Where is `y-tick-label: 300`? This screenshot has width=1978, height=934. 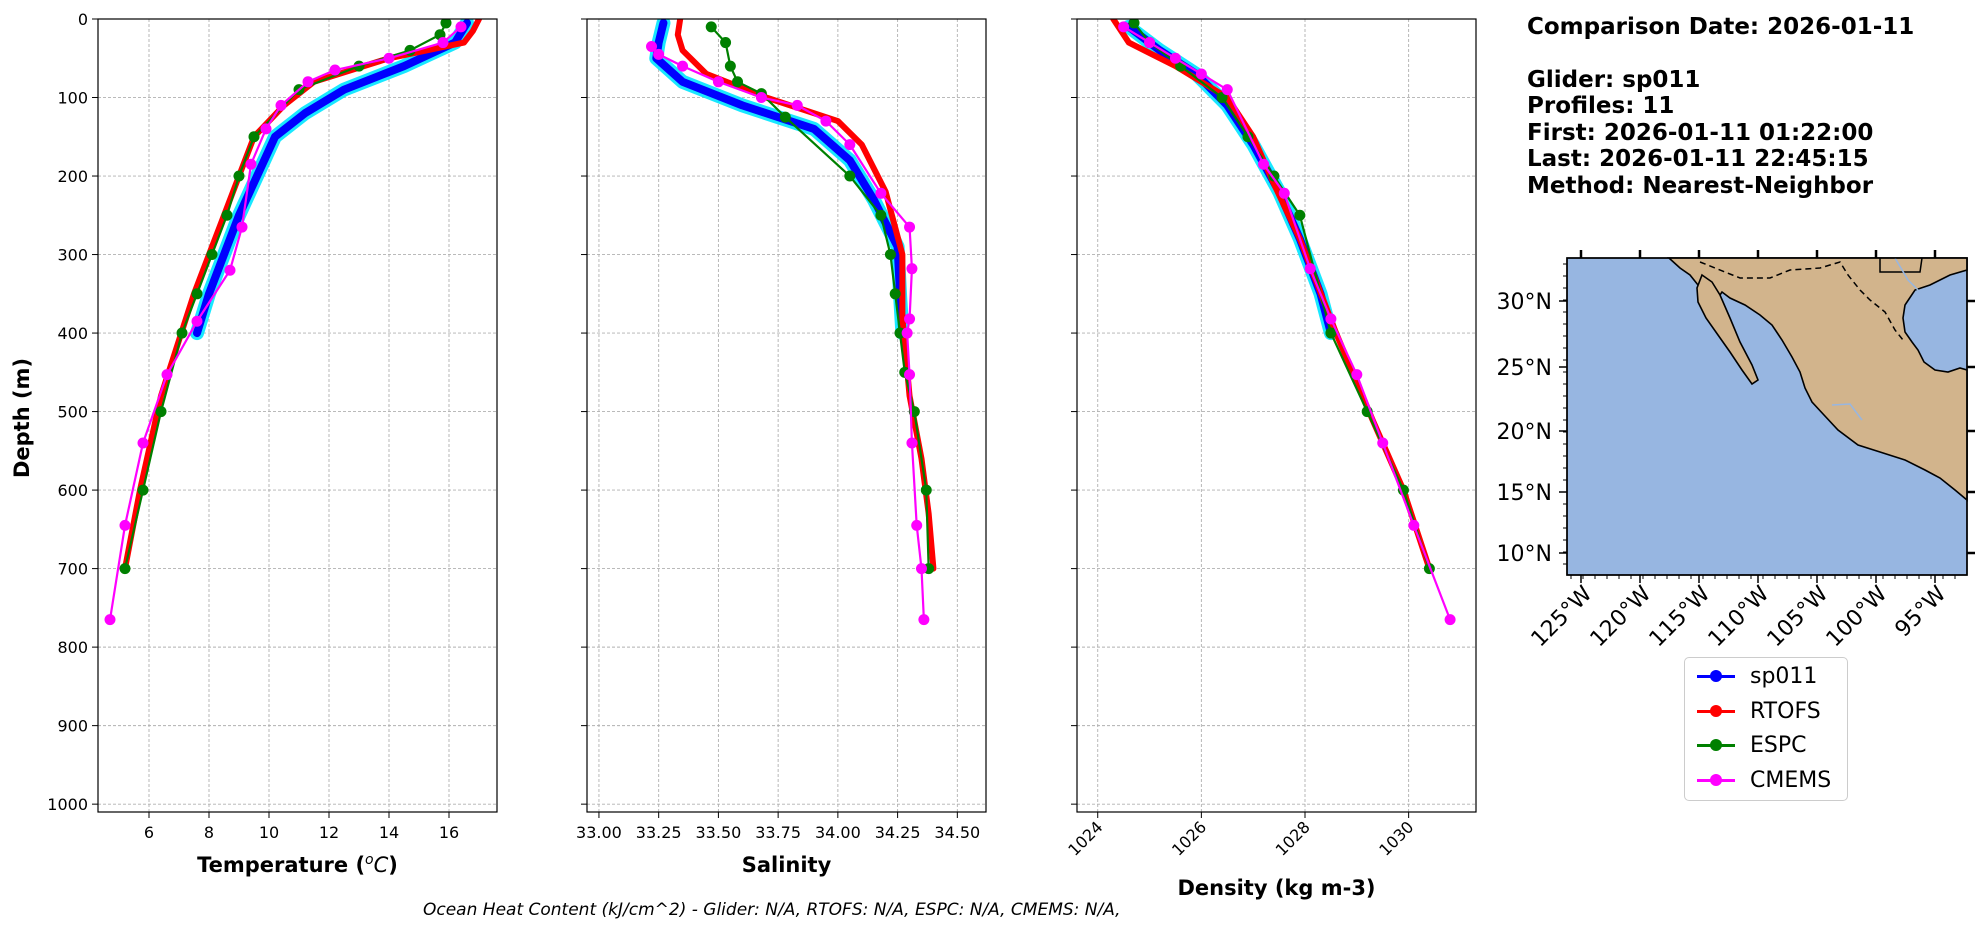 y-tick-label: 300 is located at coordinates (72, 255).